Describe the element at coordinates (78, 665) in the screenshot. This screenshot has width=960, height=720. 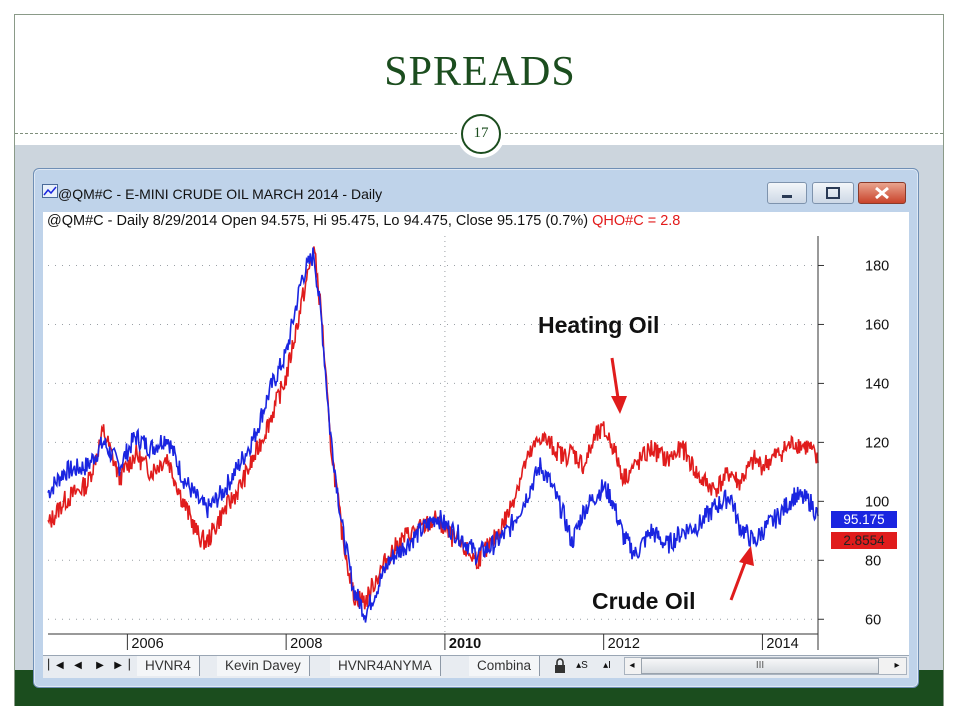
I see `prev-page-button: ◀` at that location.